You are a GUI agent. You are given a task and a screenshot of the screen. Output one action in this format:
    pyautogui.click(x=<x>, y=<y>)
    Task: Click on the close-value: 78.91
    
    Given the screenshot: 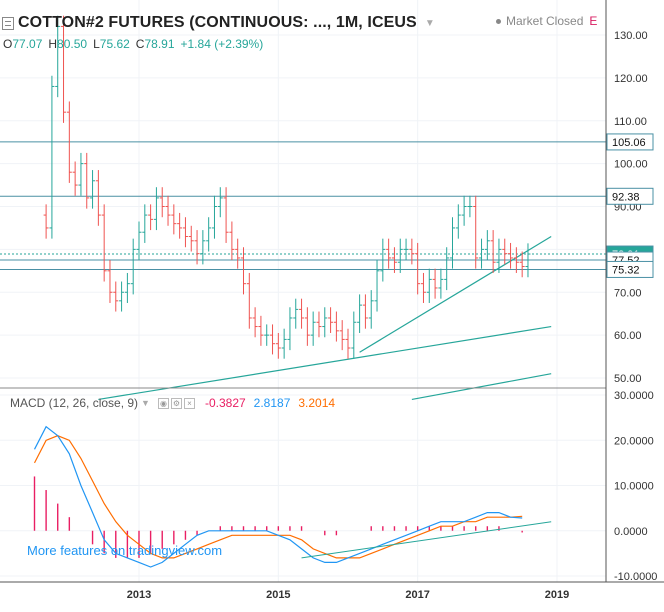 What is the action you would take?
    pyautogui.click(x=159, y=44)
    